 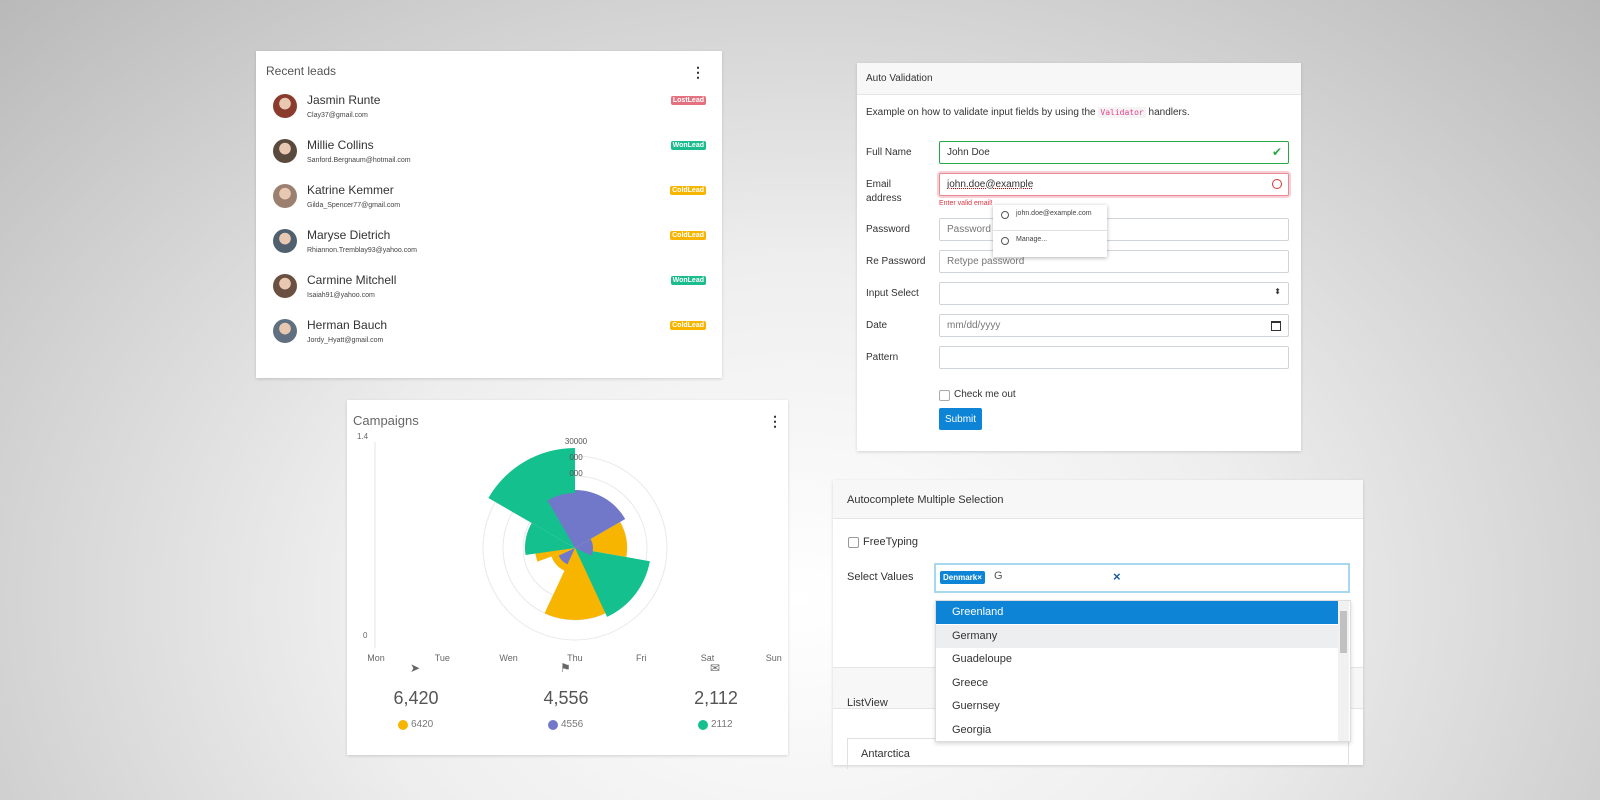 What do you see at coordinates (442, 658) in the screenshot?
I see `x-label: Tue` at bounding box center [442, 658].